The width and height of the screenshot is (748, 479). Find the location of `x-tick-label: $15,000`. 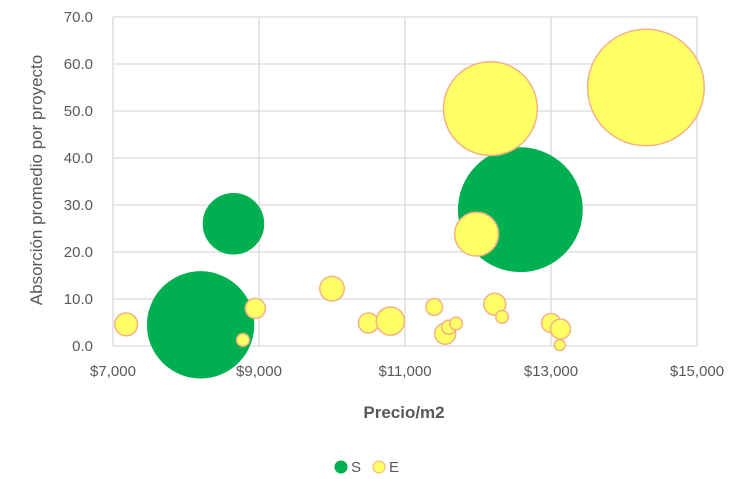

x-tick-label: $15,000 is located at coordinates (697, 371).